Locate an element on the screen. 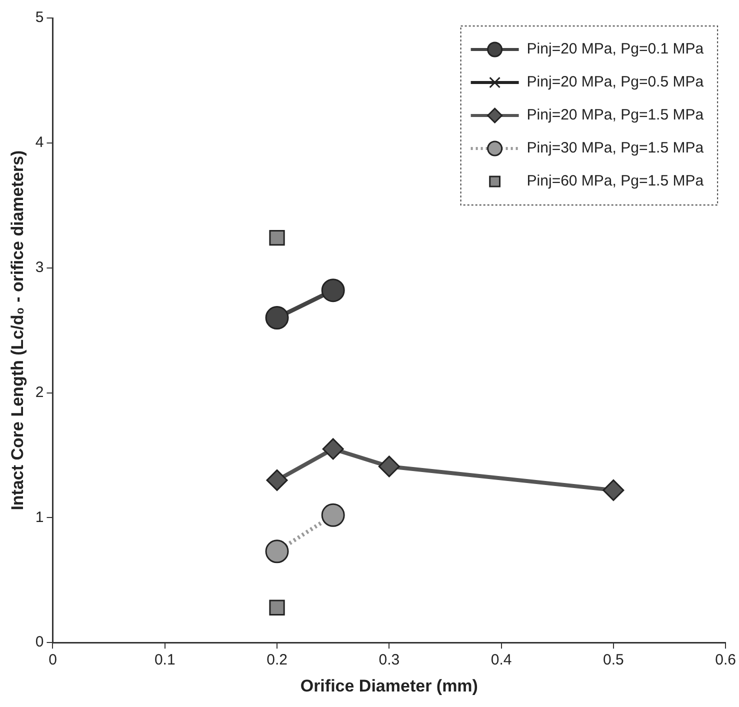  y-tick-label: 4 is located at coordinates (39, 143).